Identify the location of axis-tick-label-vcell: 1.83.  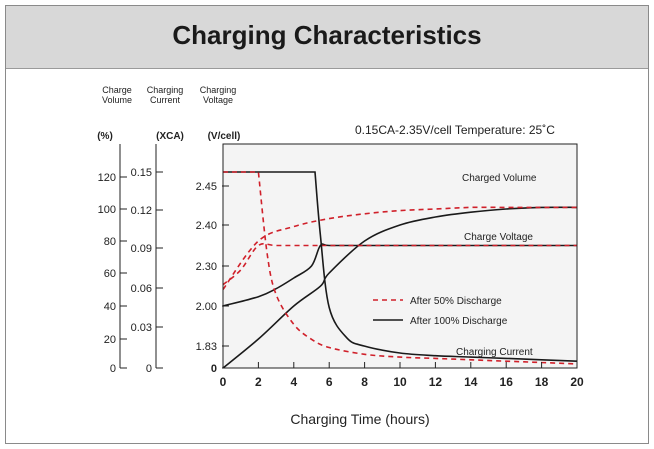
(206, 347).